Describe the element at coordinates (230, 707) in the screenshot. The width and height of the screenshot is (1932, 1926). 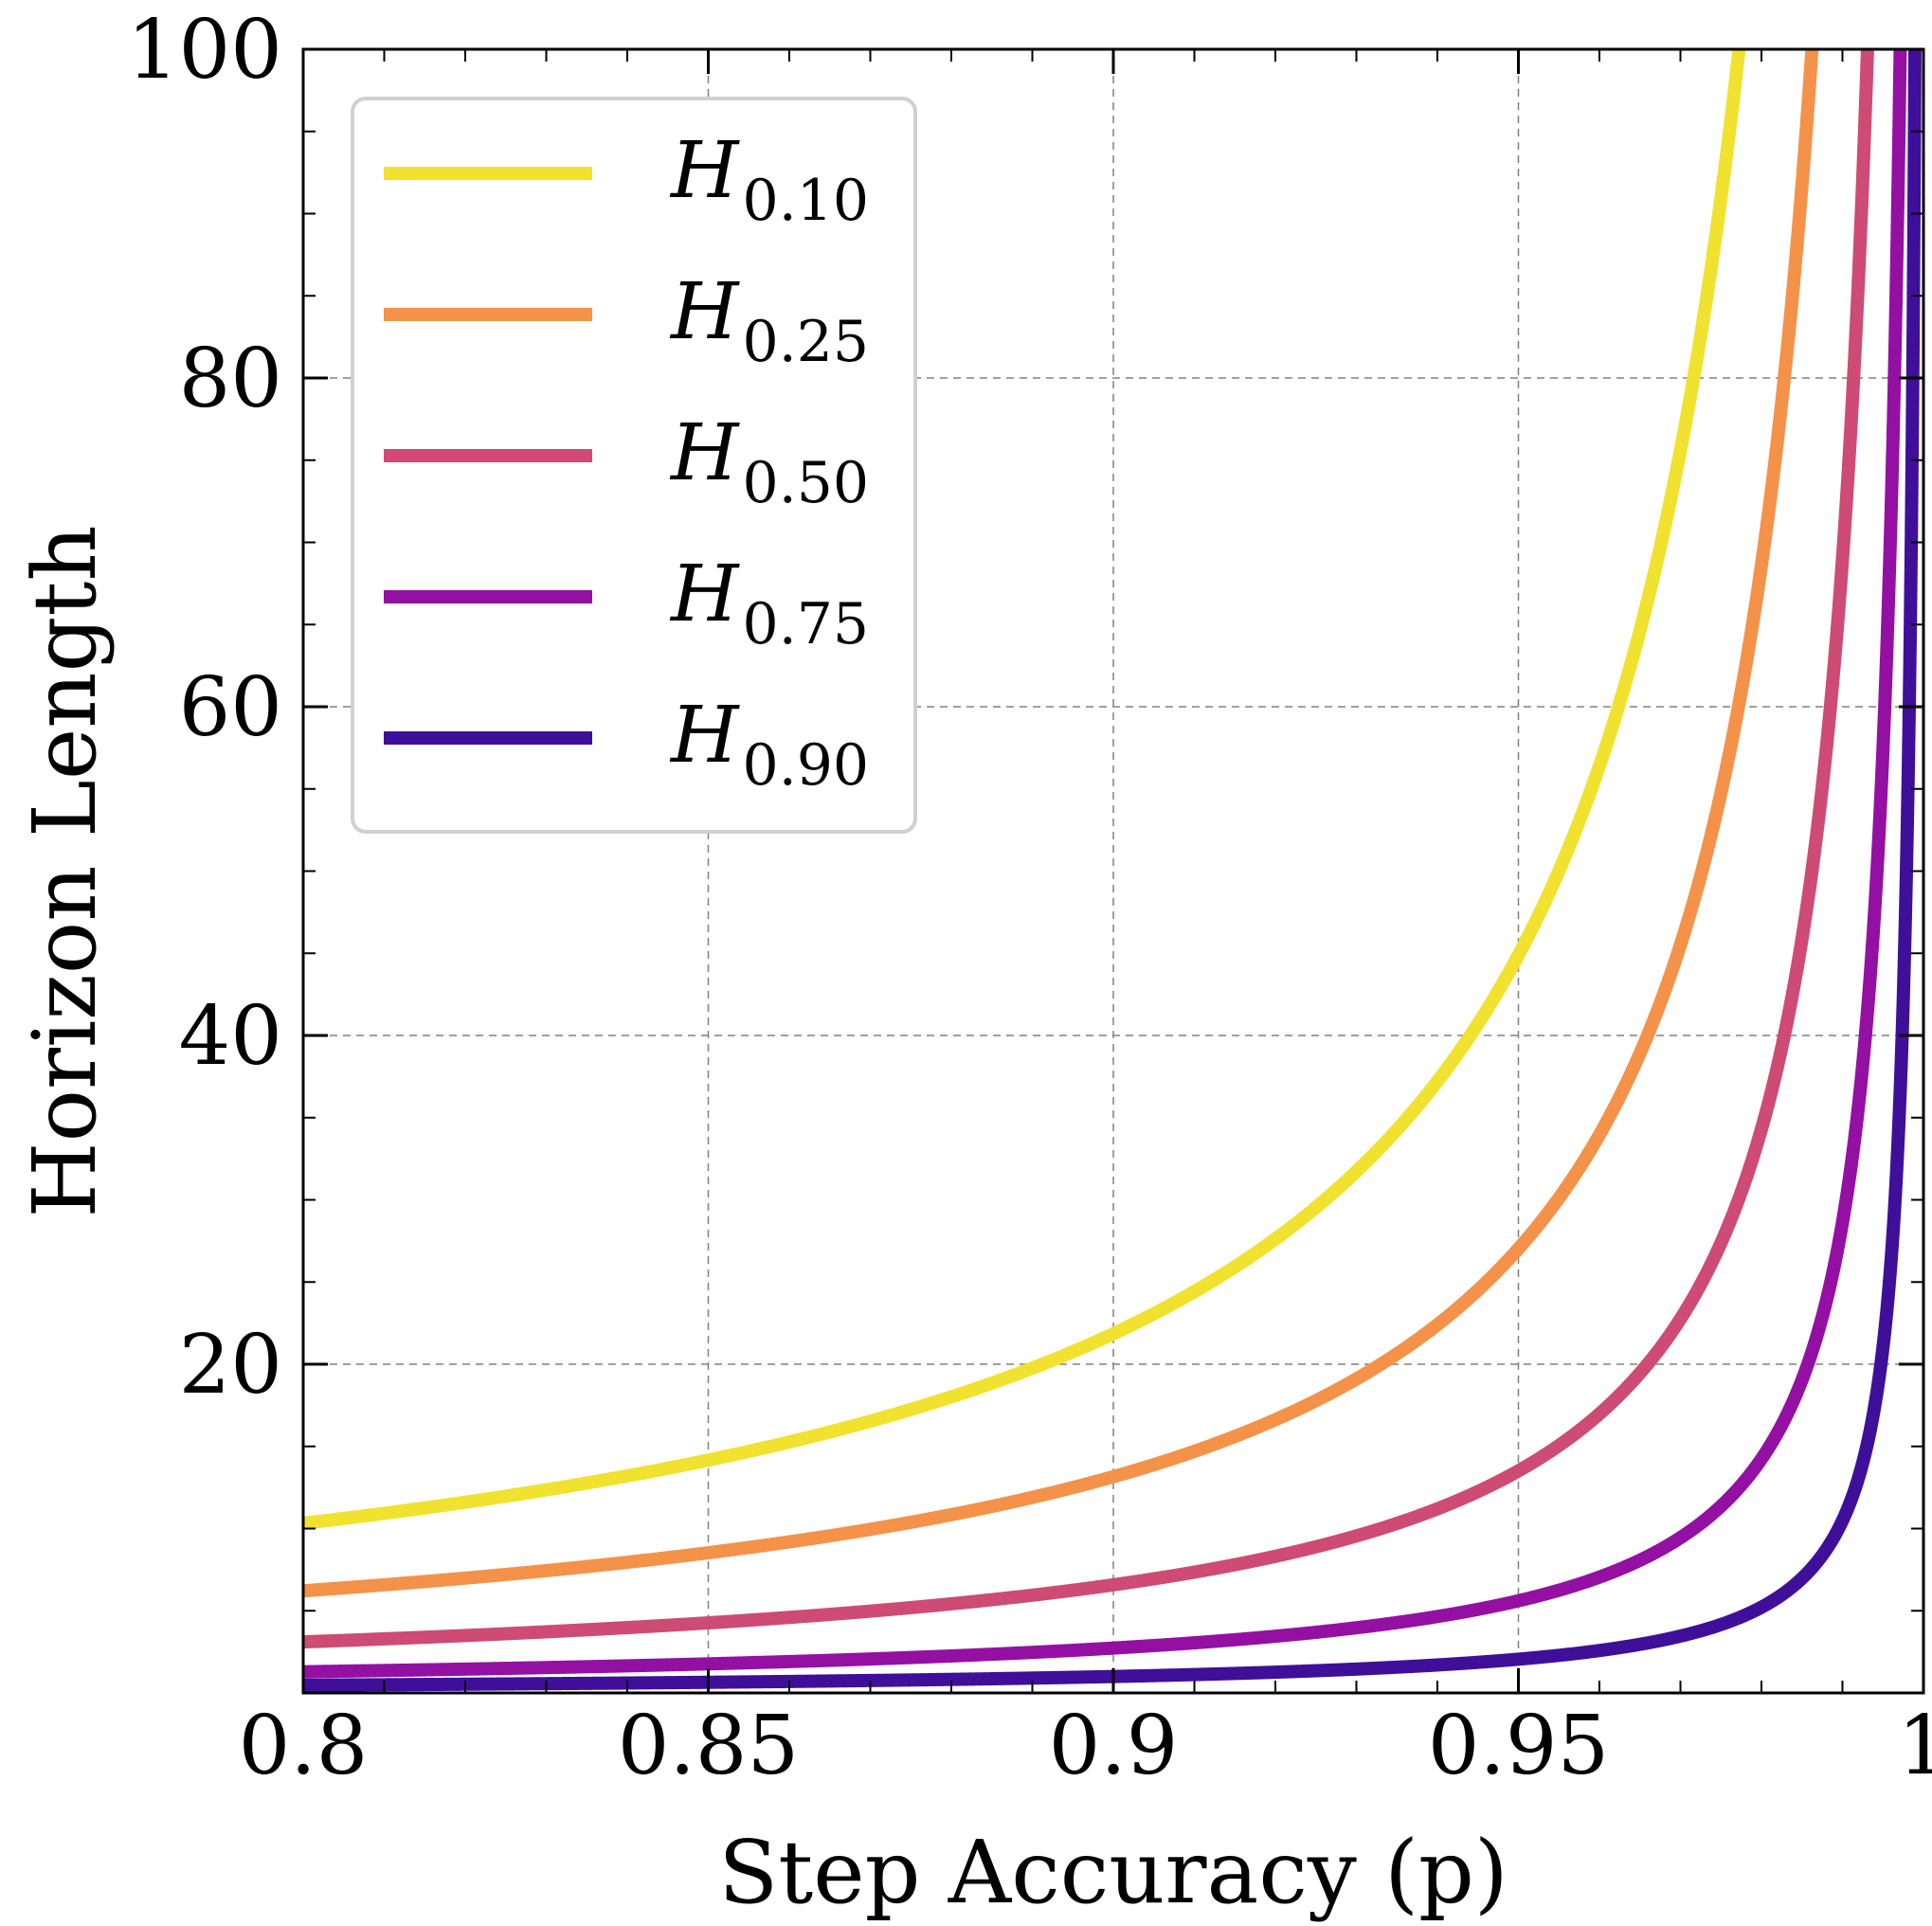
I see `y-tick-label: 60` at that location.